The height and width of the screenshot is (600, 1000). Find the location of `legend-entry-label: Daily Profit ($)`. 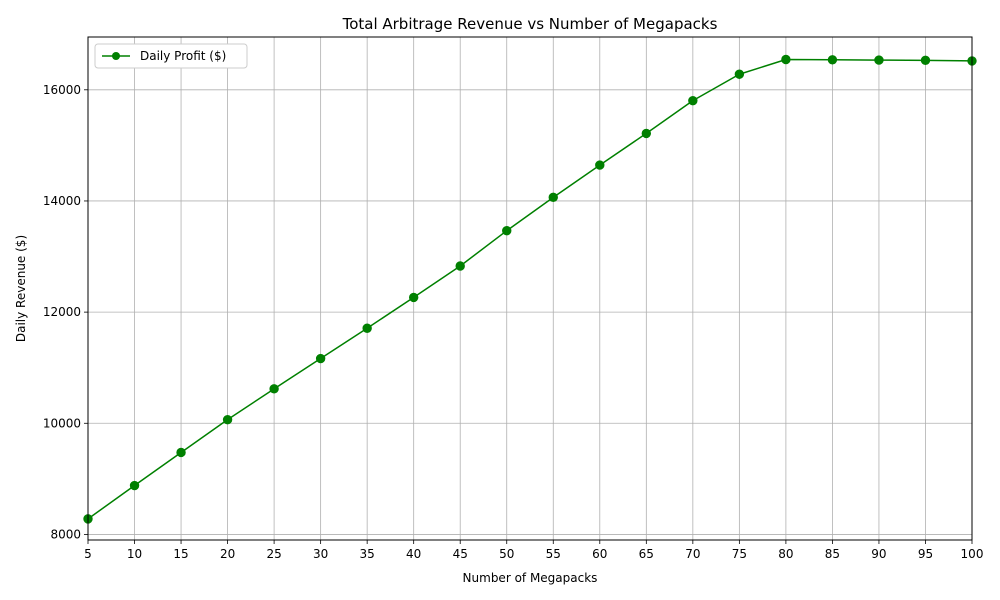

legend-entry-label: Daily Profit ($) is located at coordinates (183, 56).